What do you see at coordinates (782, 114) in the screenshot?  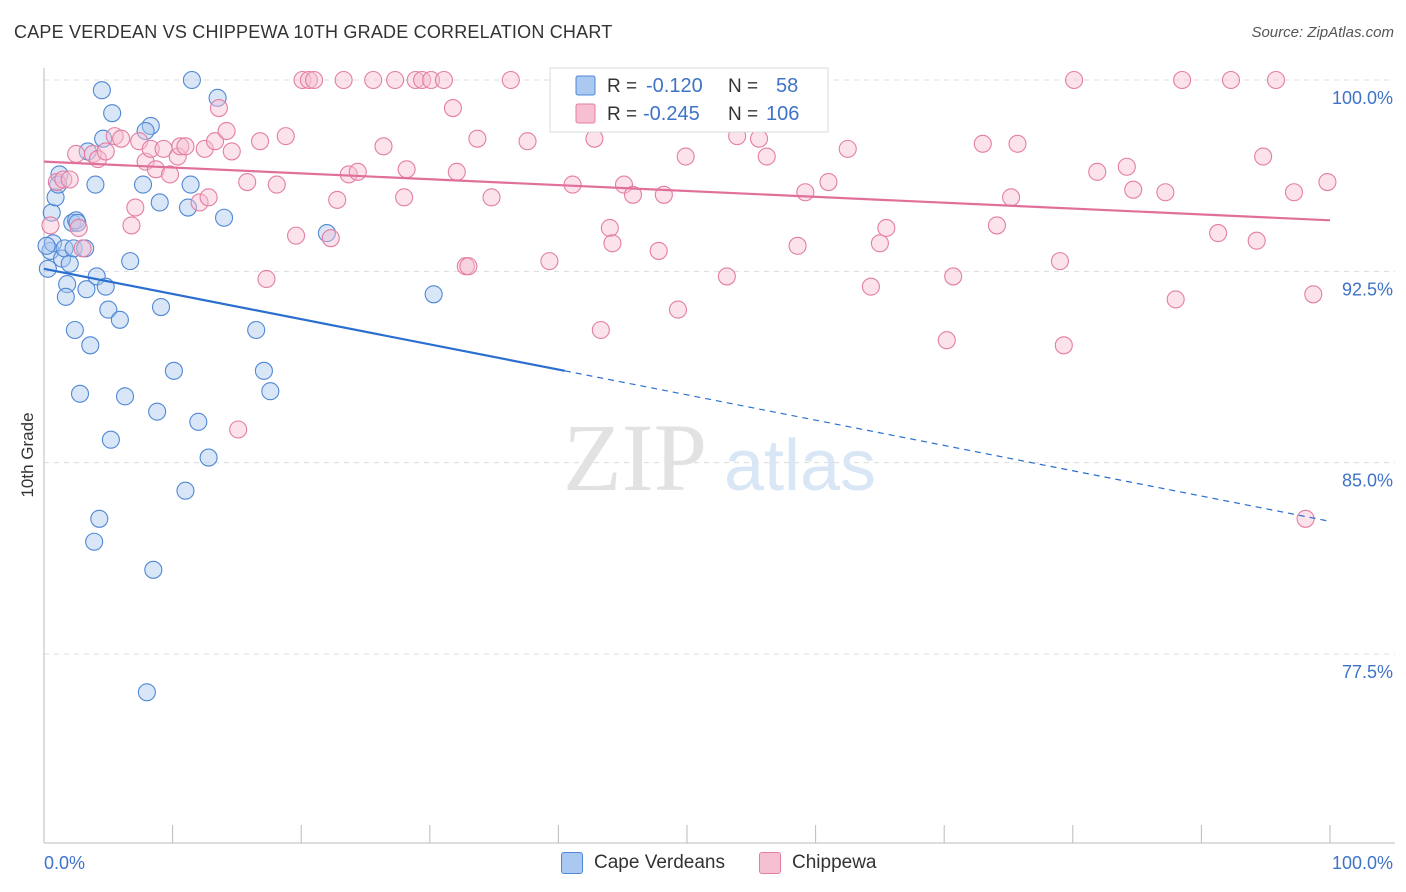 I see `legend-n-value: 106` at bounding box center [782, 114].